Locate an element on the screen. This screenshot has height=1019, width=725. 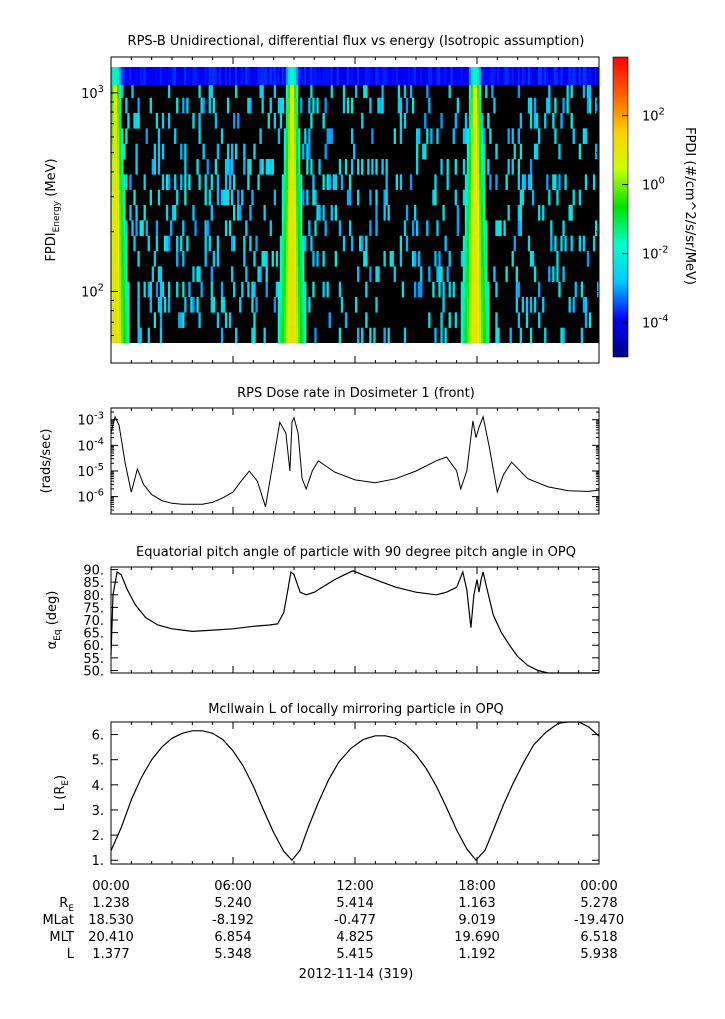
dose-ylabel: (rads/sec) is located at coordinates (46, 461).